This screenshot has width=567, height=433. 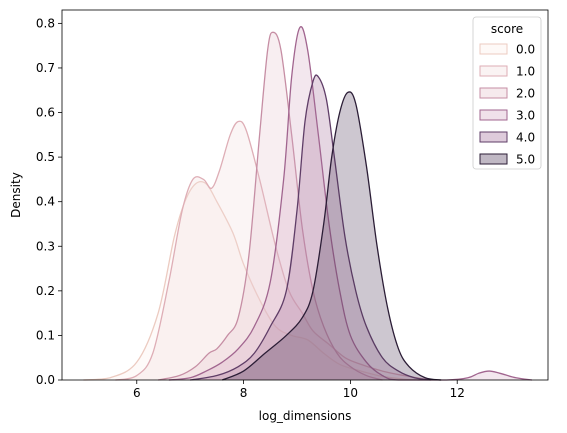 What do you see at coordinates (525, 116) in the screenshot?
I see `legend-label-score-3.0: 3.0` at bounding box center [525, 116].